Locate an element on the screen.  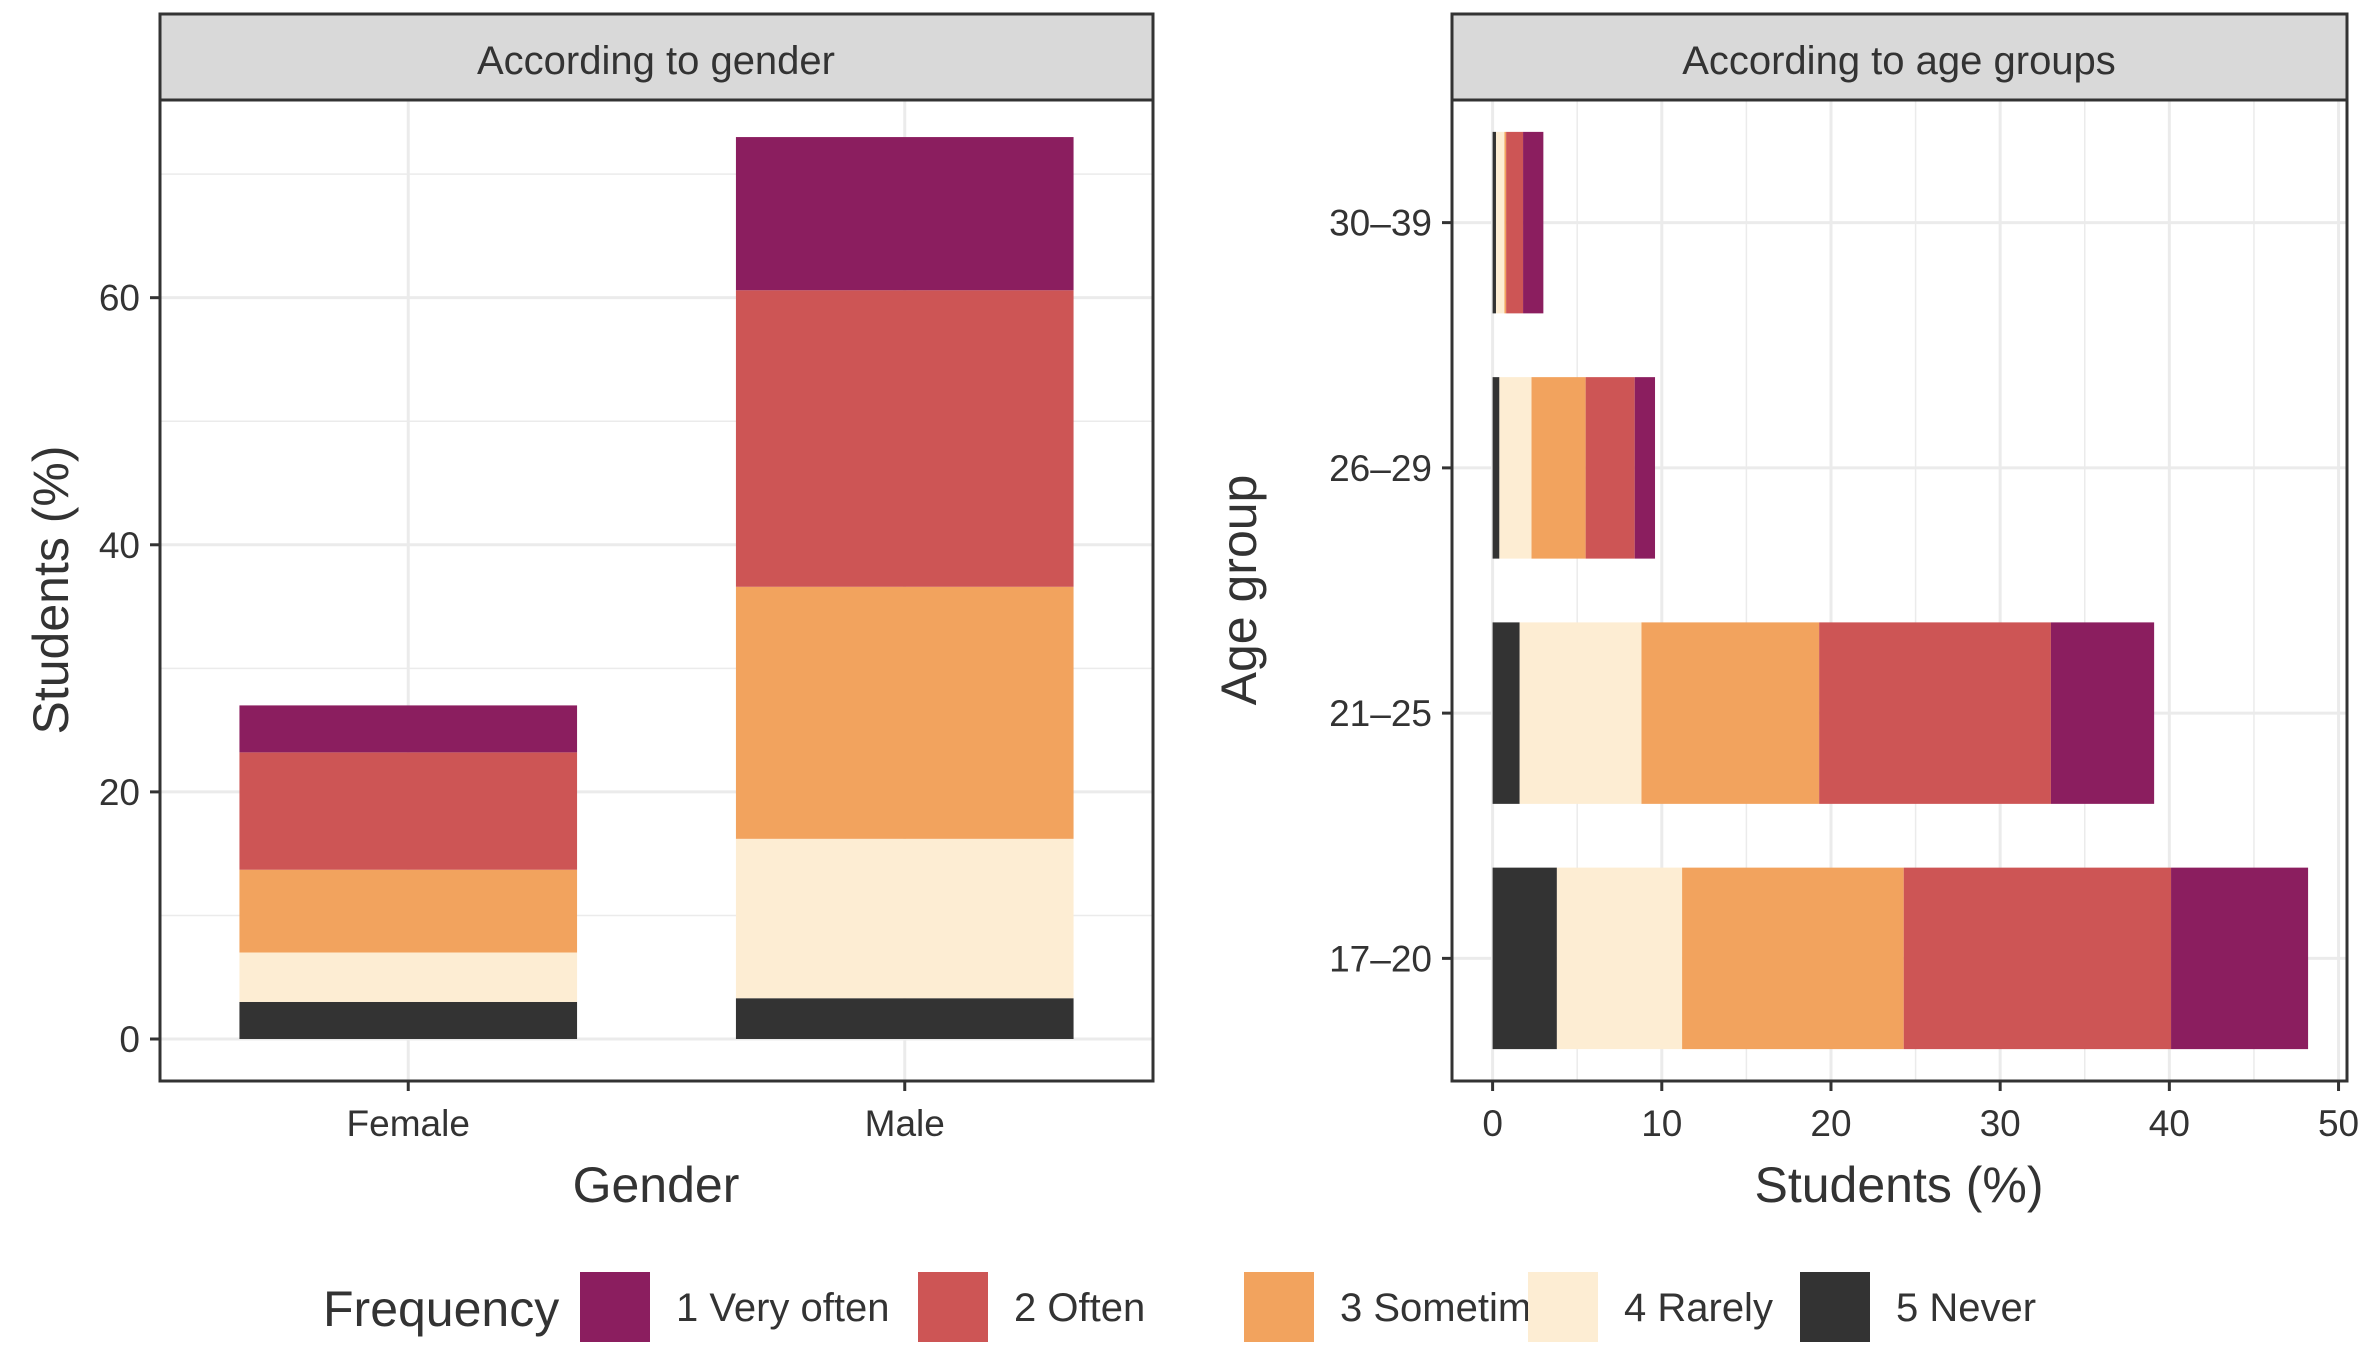
bar-male-4-rarely is located at coordinates (904, 918).